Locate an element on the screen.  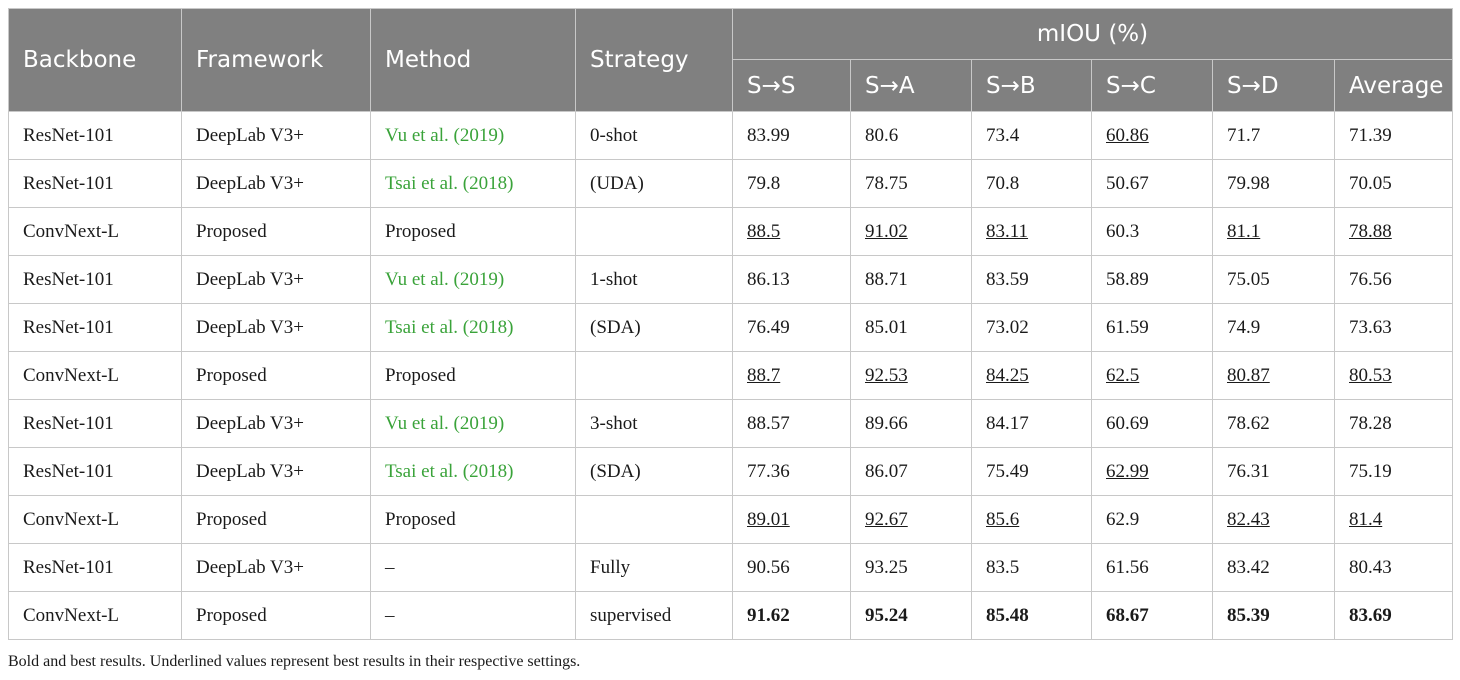
cell-miou-value: 60.3 is located at coordinates (1152, 231).